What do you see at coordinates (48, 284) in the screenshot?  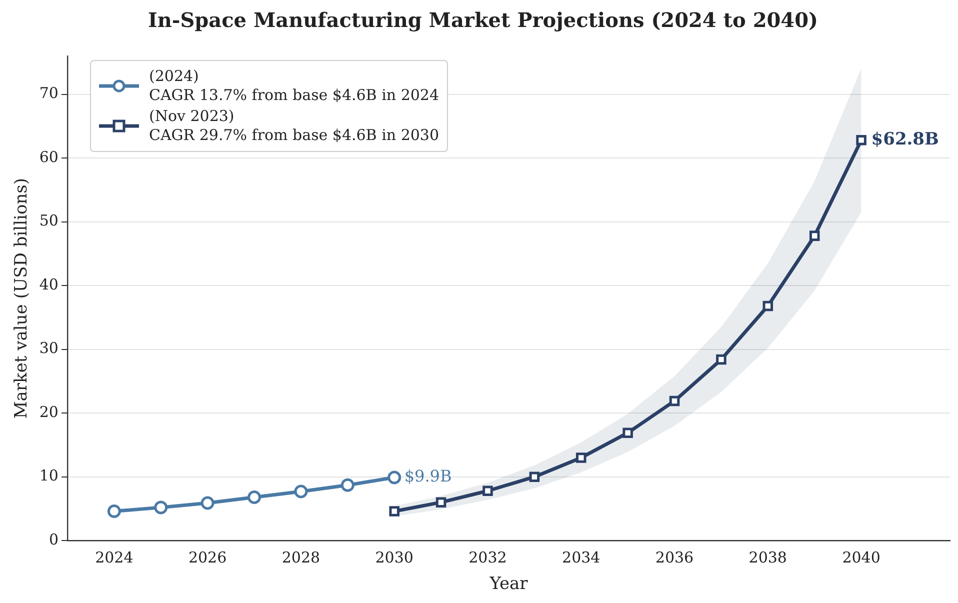 I see `y-tick-label: 40` at bounding box center [48, 284].